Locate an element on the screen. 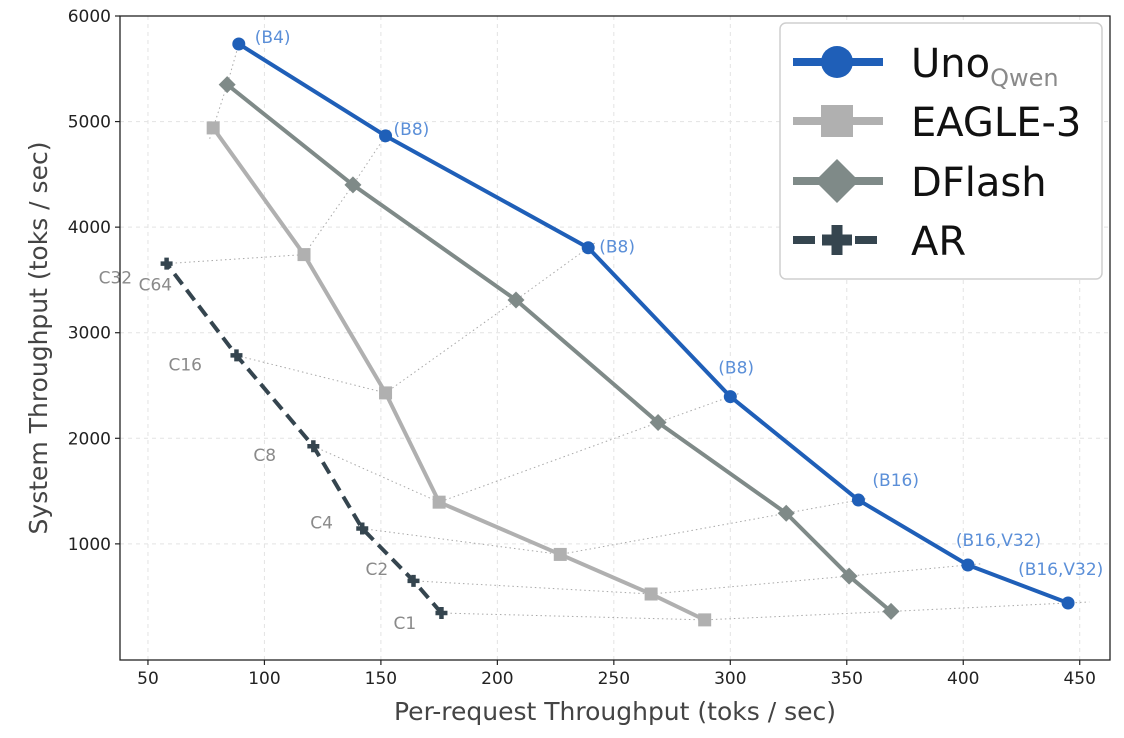 Image resolution: width=1124 pixels, height=738 pixels. legend-marker-plus is located at coordinates (837, 240).